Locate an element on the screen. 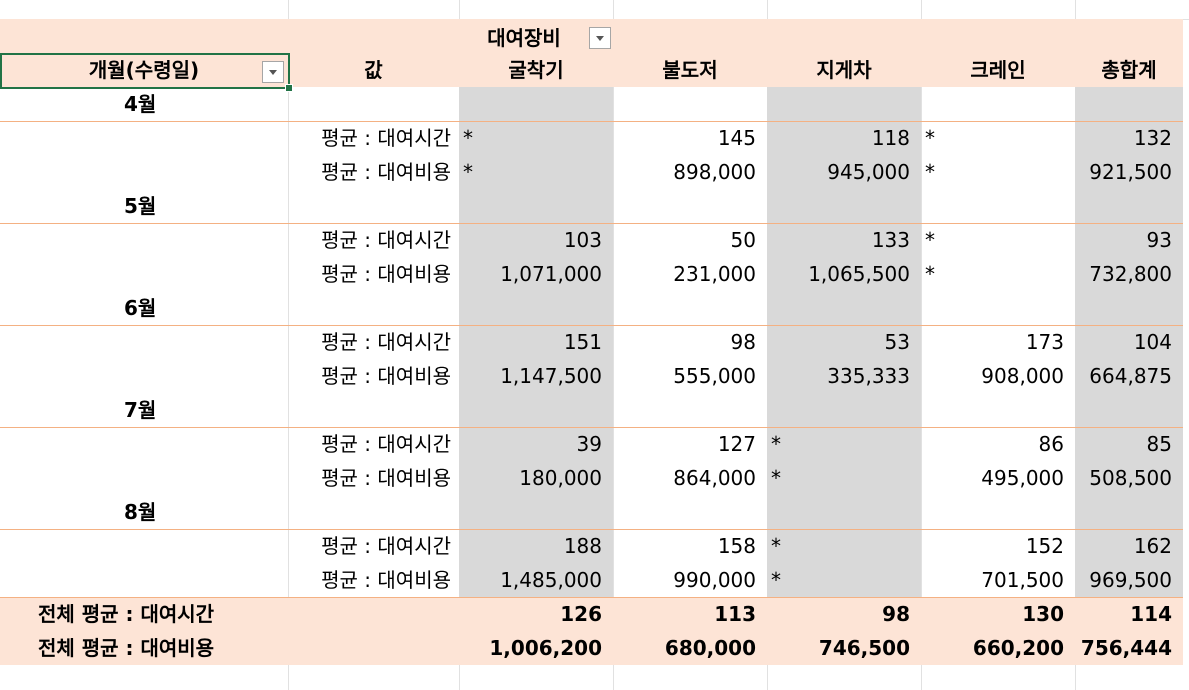  value-cell: 732,800 is located at coordinates (1130, 274).